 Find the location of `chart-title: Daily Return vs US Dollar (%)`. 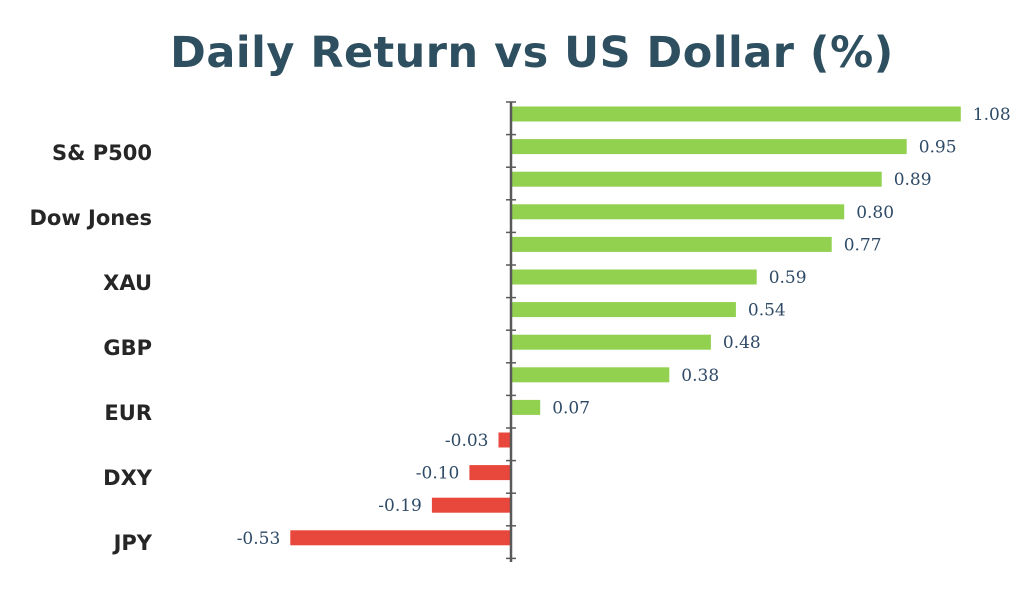

chart-title: Daily Return vs US Dollar (%) is located at coordinates (532, 53).